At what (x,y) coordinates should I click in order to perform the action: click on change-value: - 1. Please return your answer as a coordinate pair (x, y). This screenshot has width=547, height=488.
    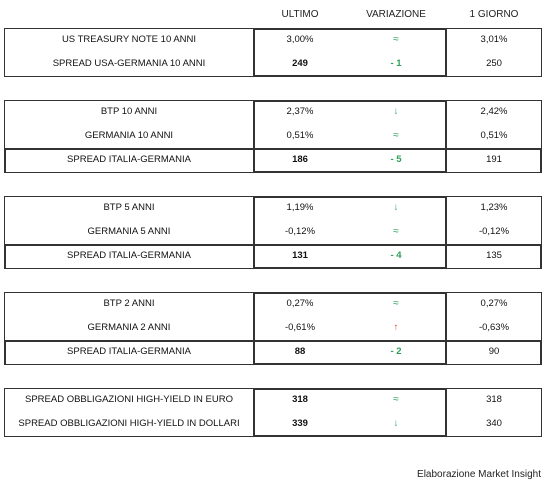
    Looking at the image, I should click on (396, 63).